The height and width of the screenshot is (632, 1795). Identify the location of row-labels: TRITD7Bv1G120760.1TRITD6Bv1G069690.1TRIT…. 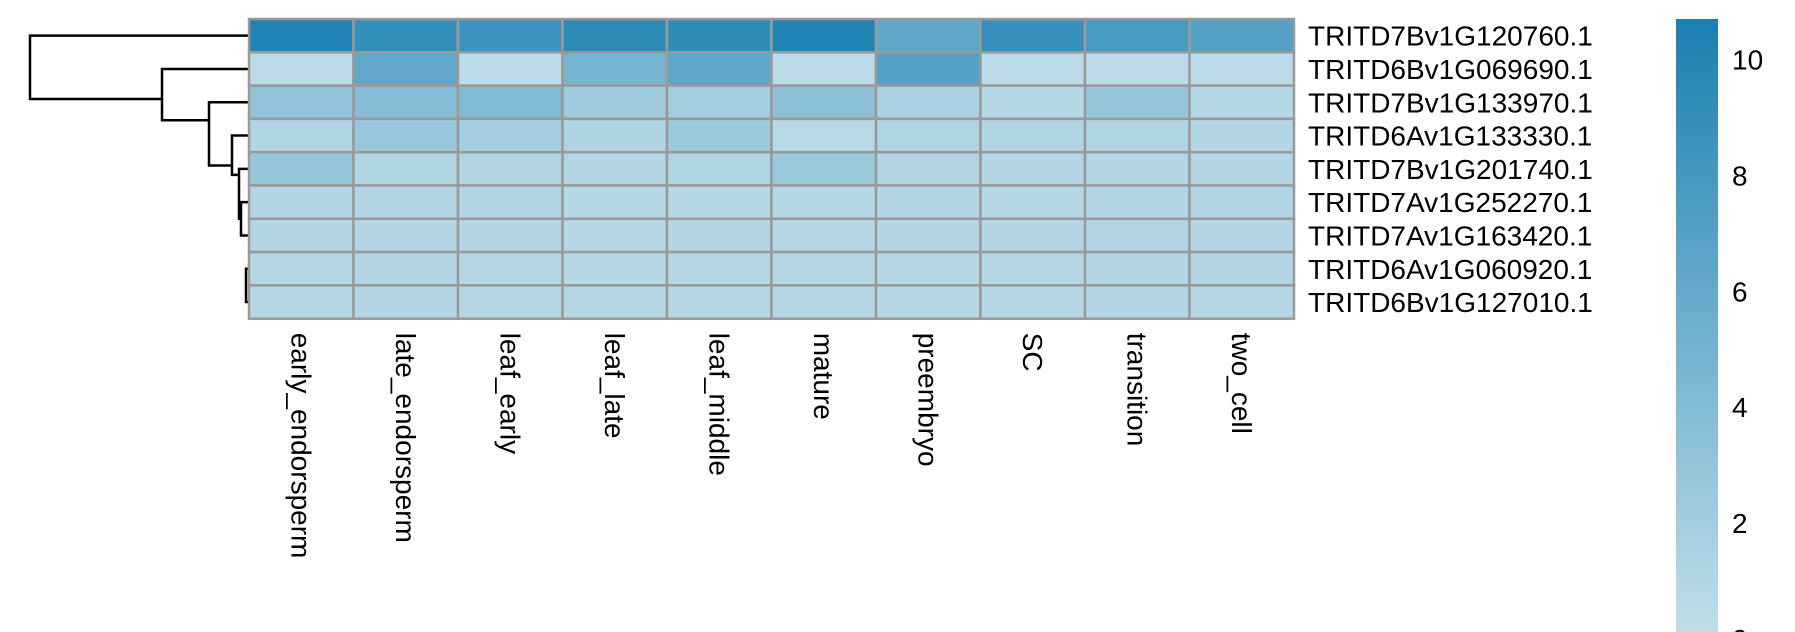
(1450, 169).